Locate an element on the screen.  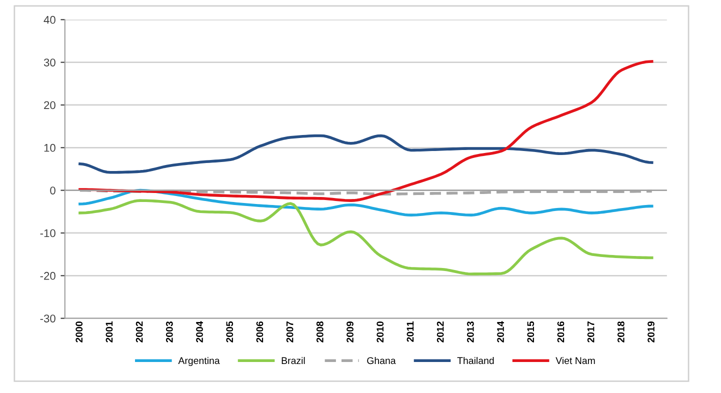
x-tick-label: 2017 is located at coordinates (590, 332).